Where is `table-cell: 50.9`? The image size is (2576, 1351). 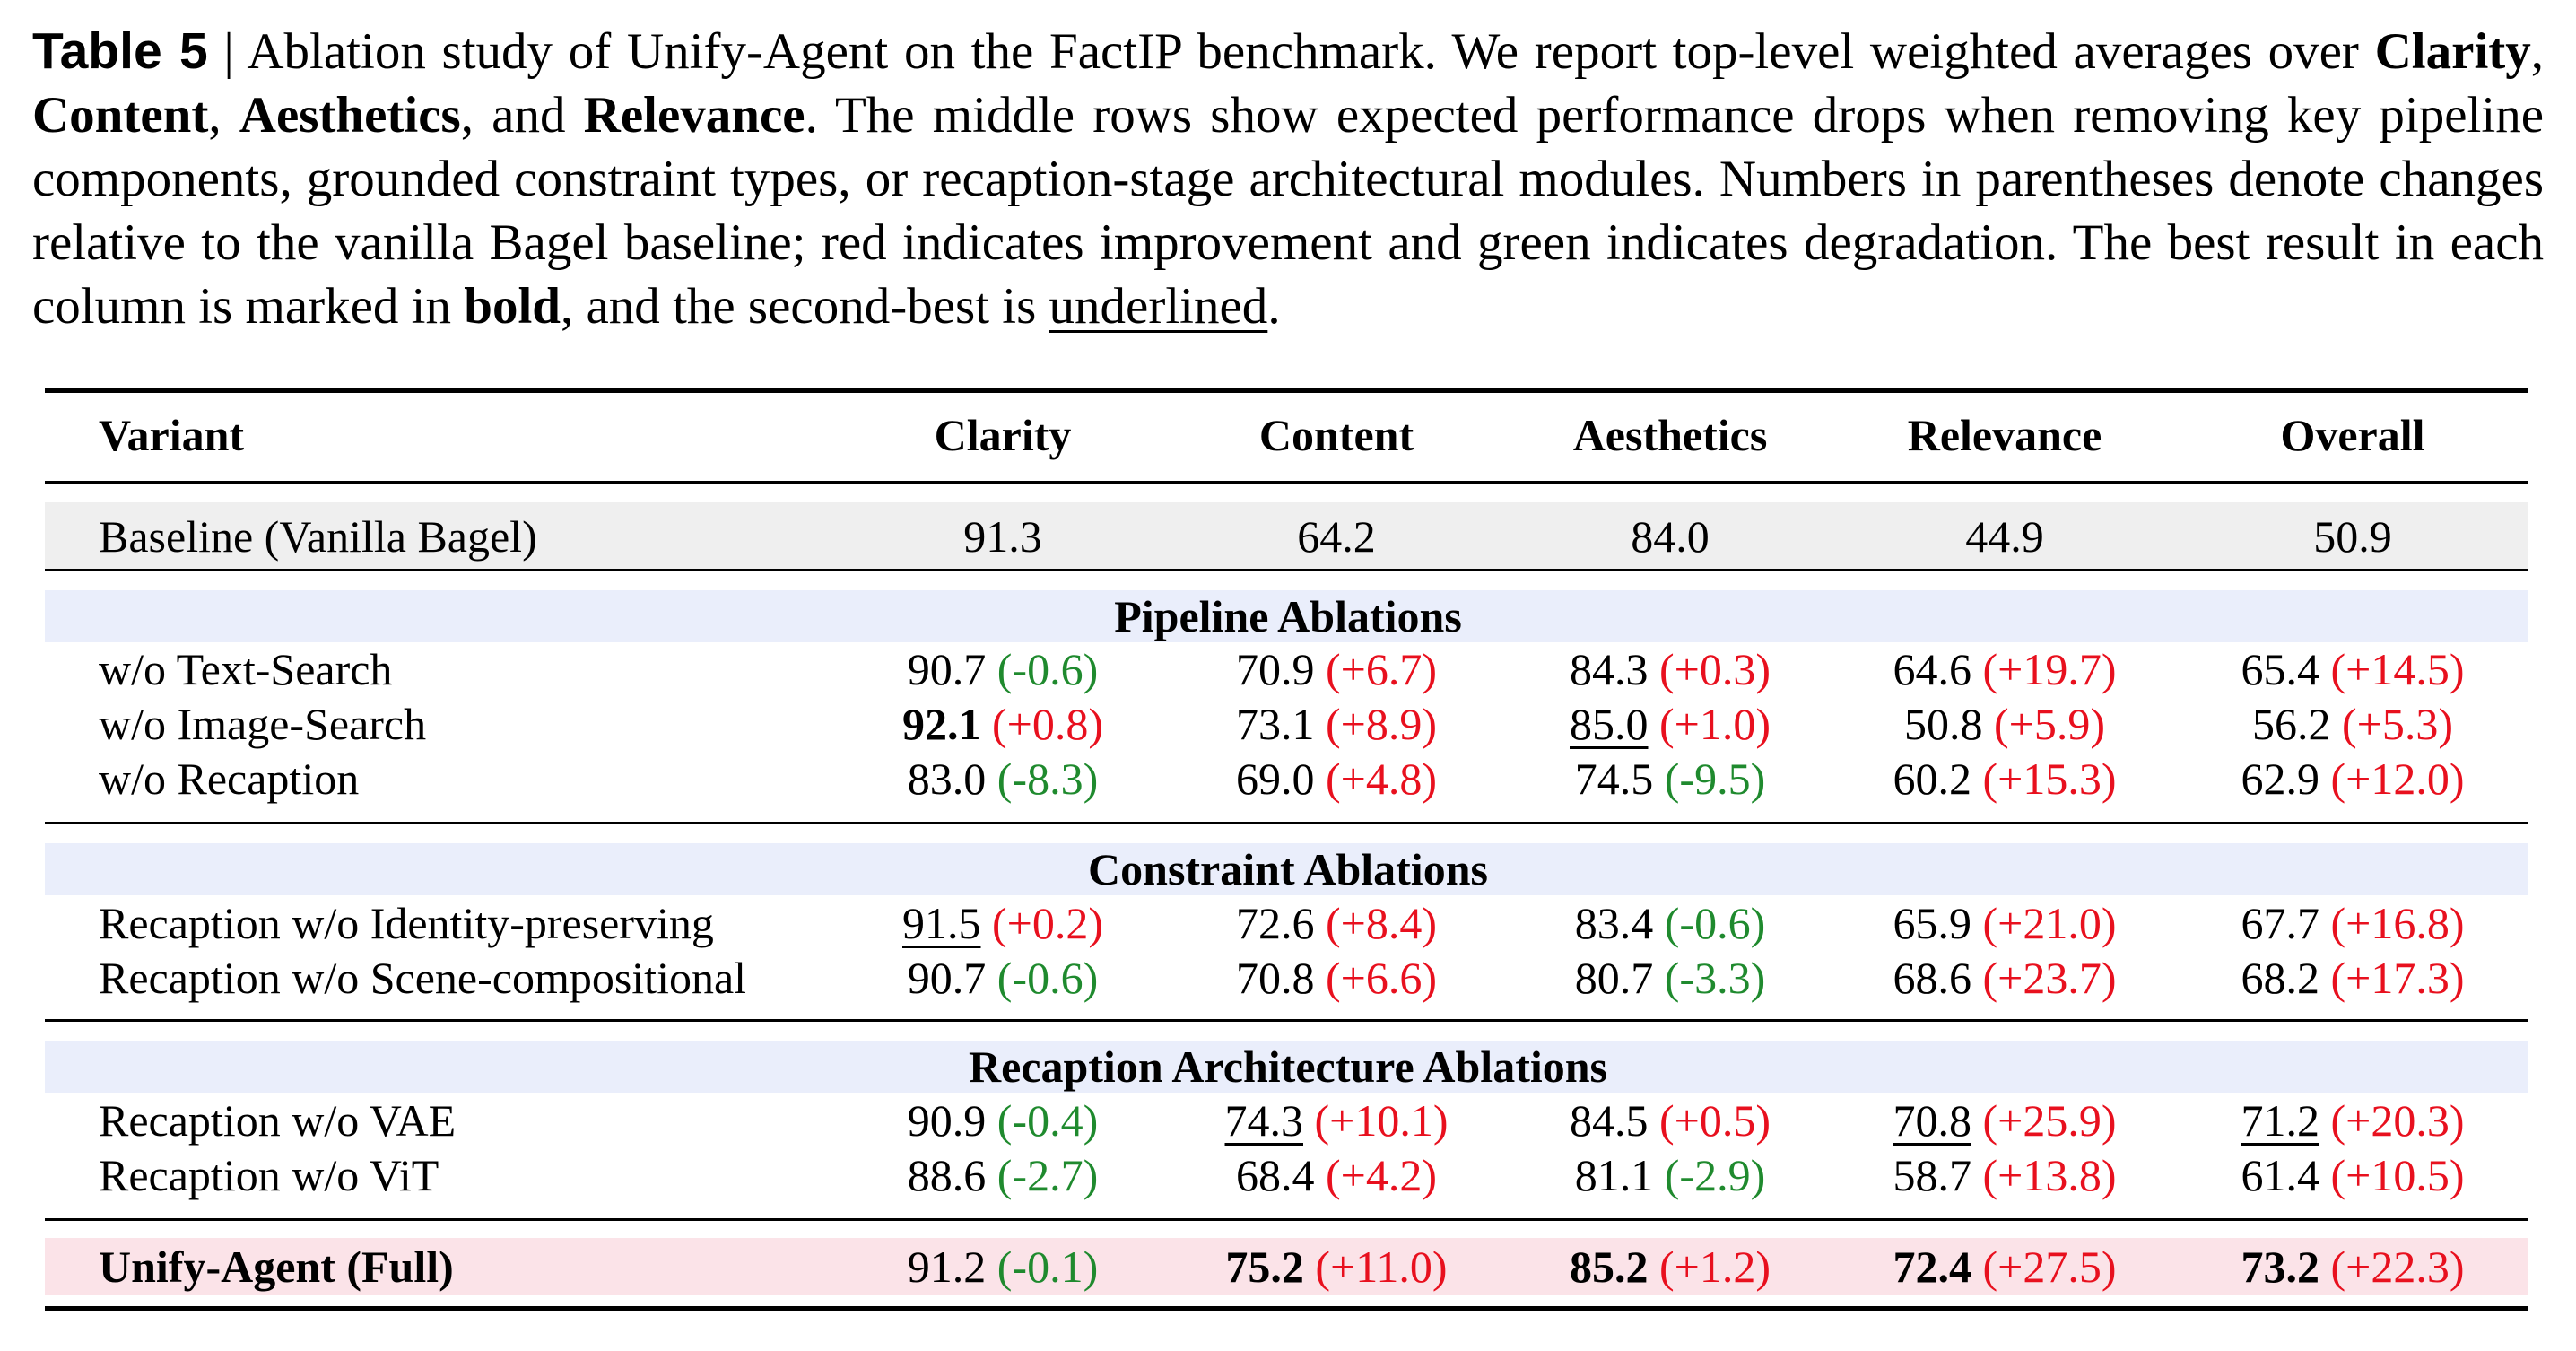
table-cell: 50.9 is located at coordinates (2352, 536).